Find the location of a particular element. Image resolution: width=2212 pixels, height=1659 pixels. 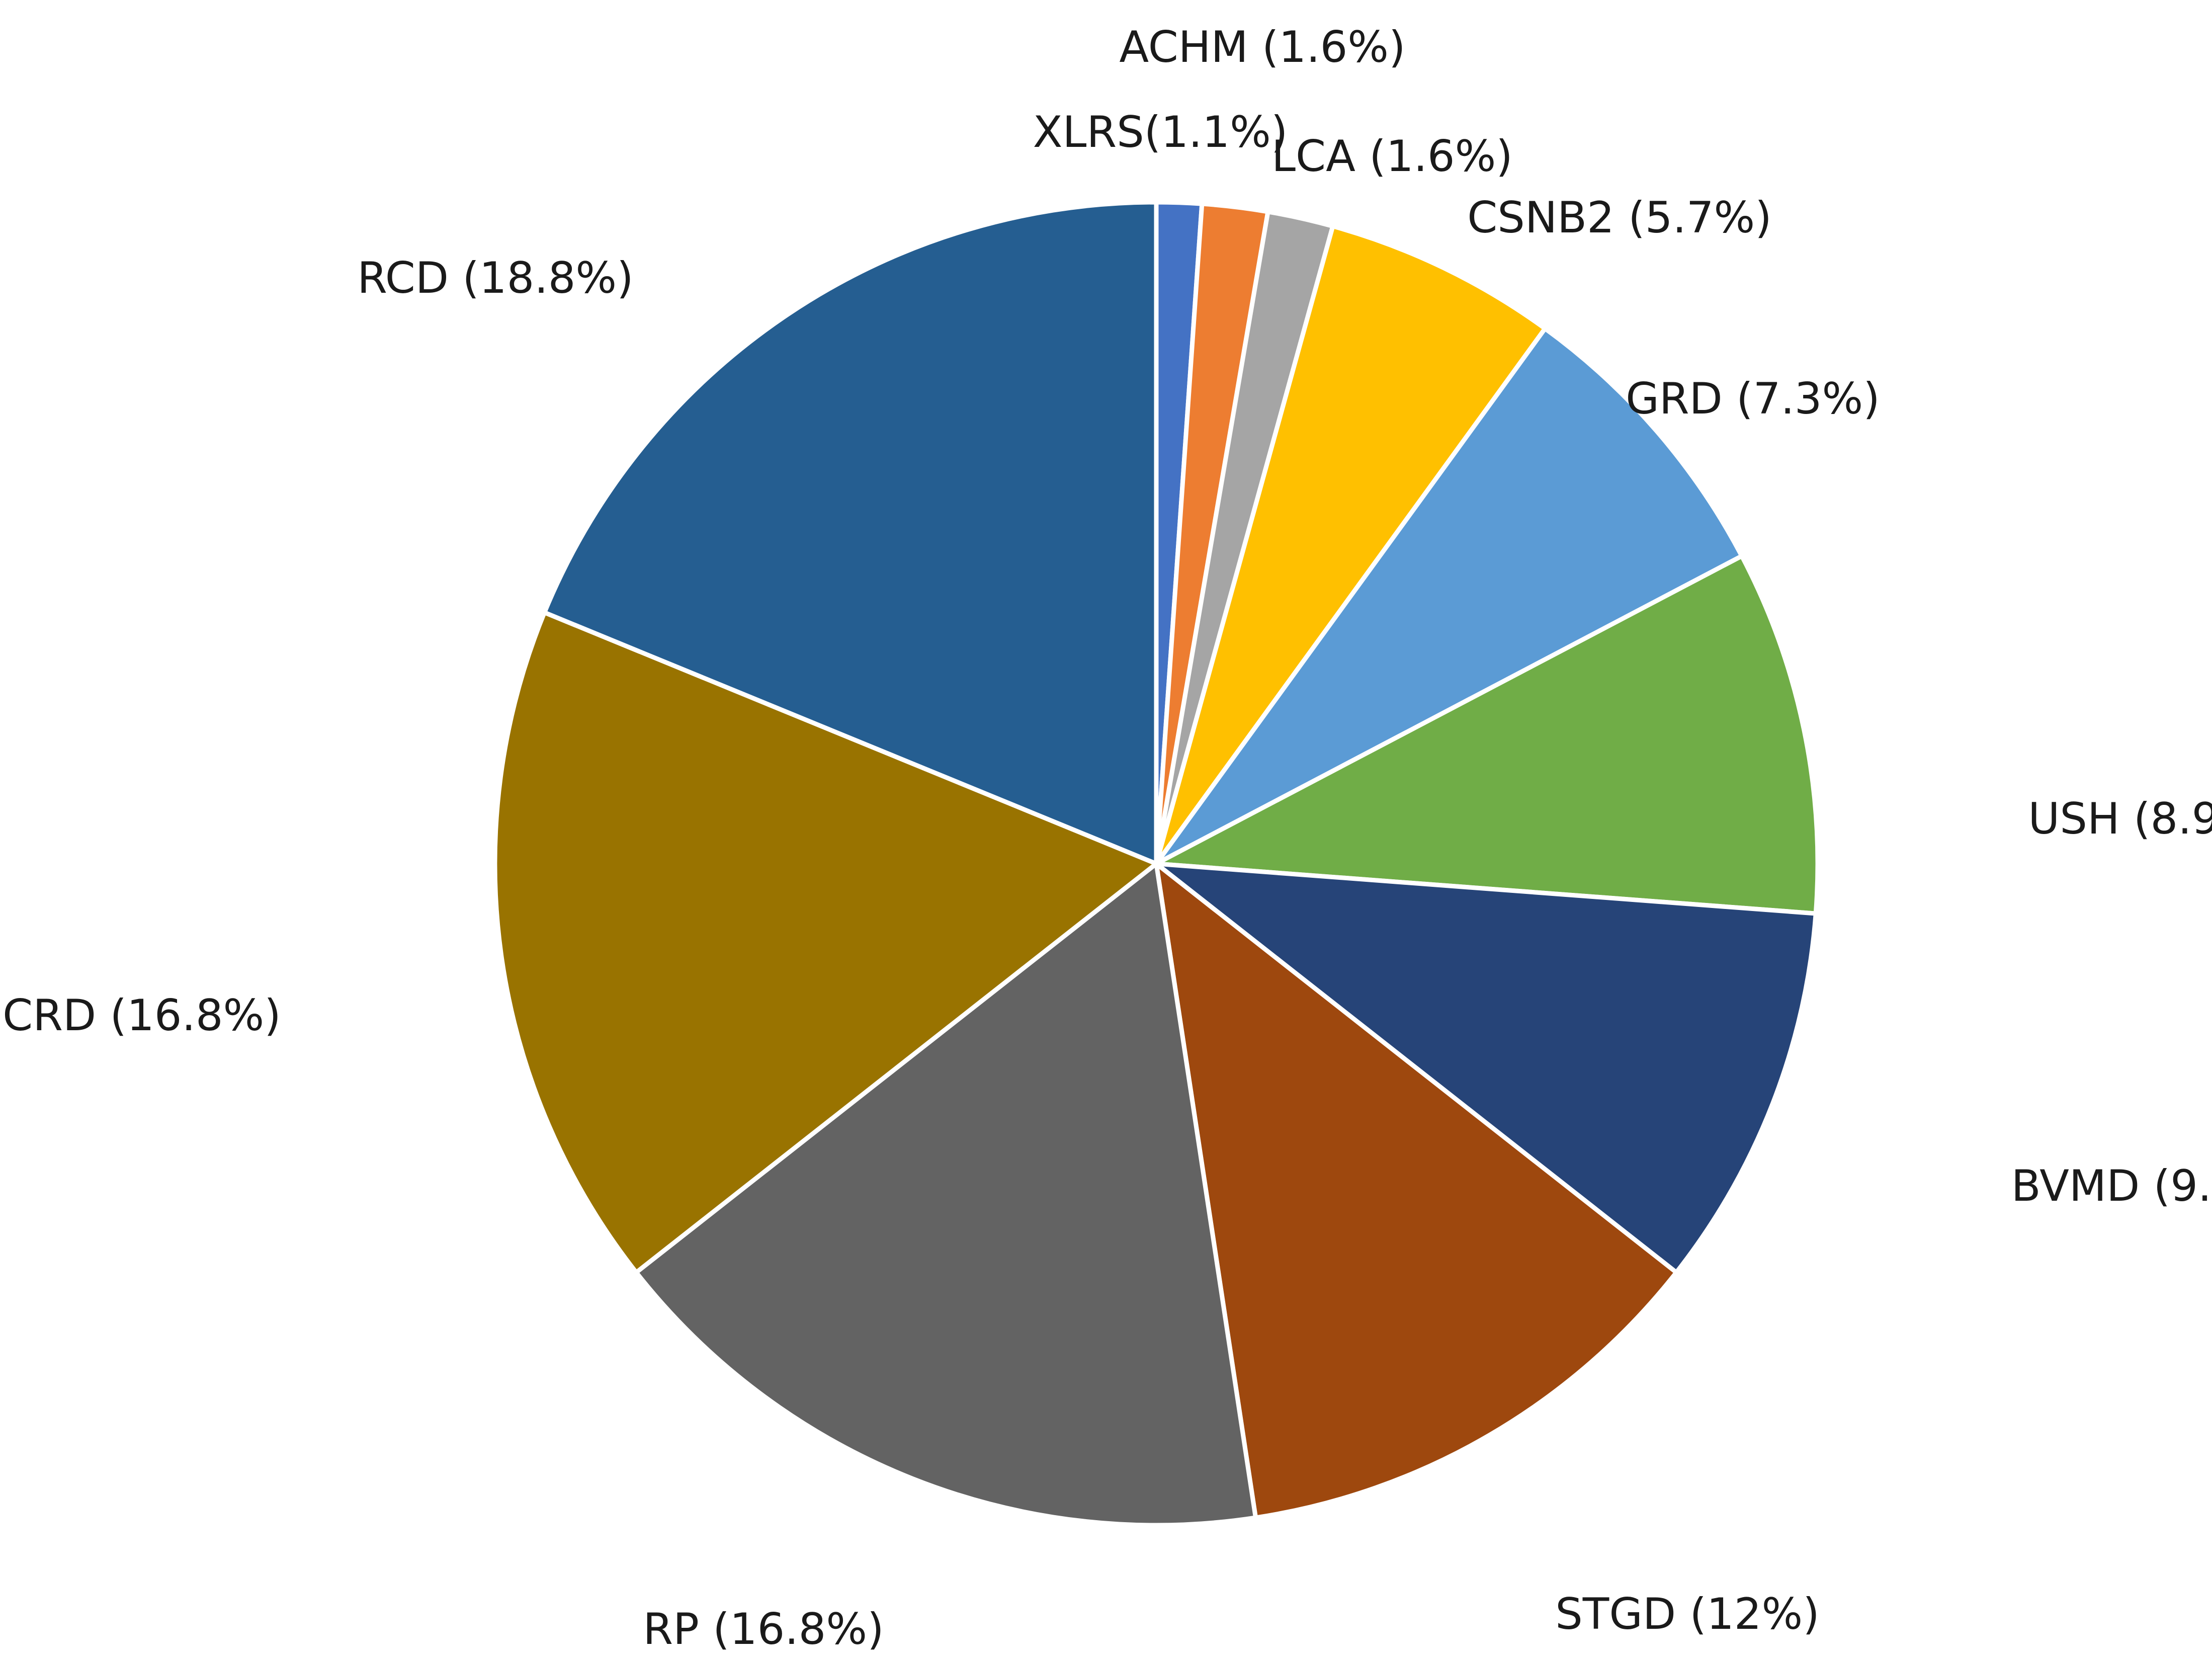

pie-slice-label: STGD (12%) is located at coordinates (1687, 1614).